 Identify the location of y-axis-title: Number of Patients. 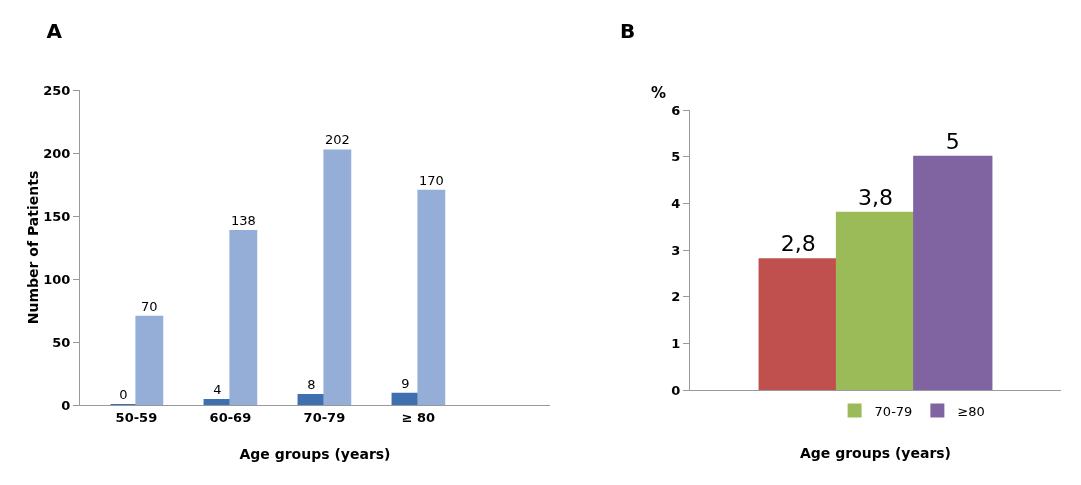
(33, 247).